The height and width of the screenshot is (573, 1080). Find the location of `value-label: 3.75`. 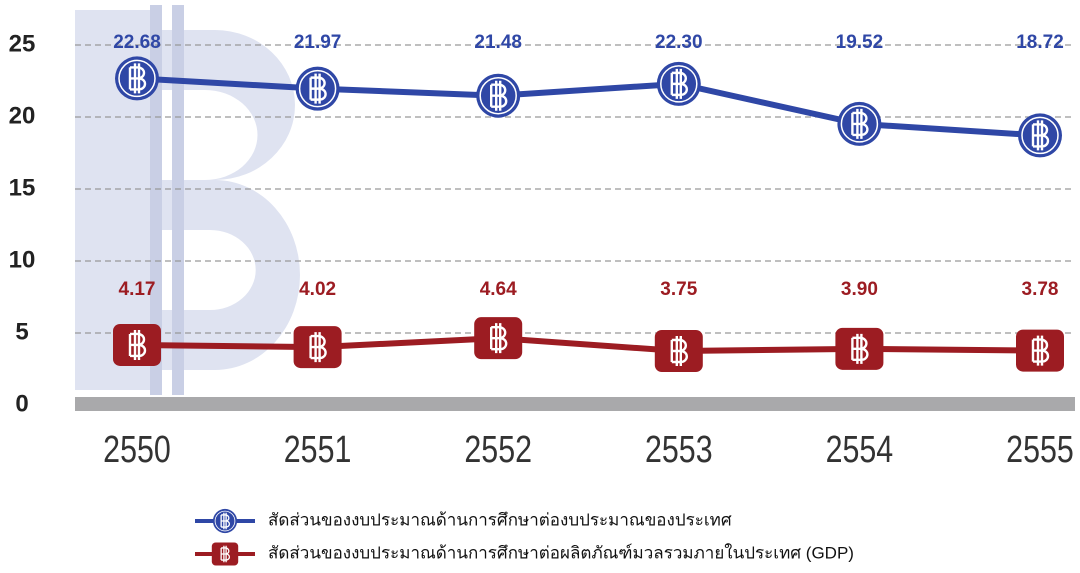

value-label: 3.75 is located at coordinates (678, 289).